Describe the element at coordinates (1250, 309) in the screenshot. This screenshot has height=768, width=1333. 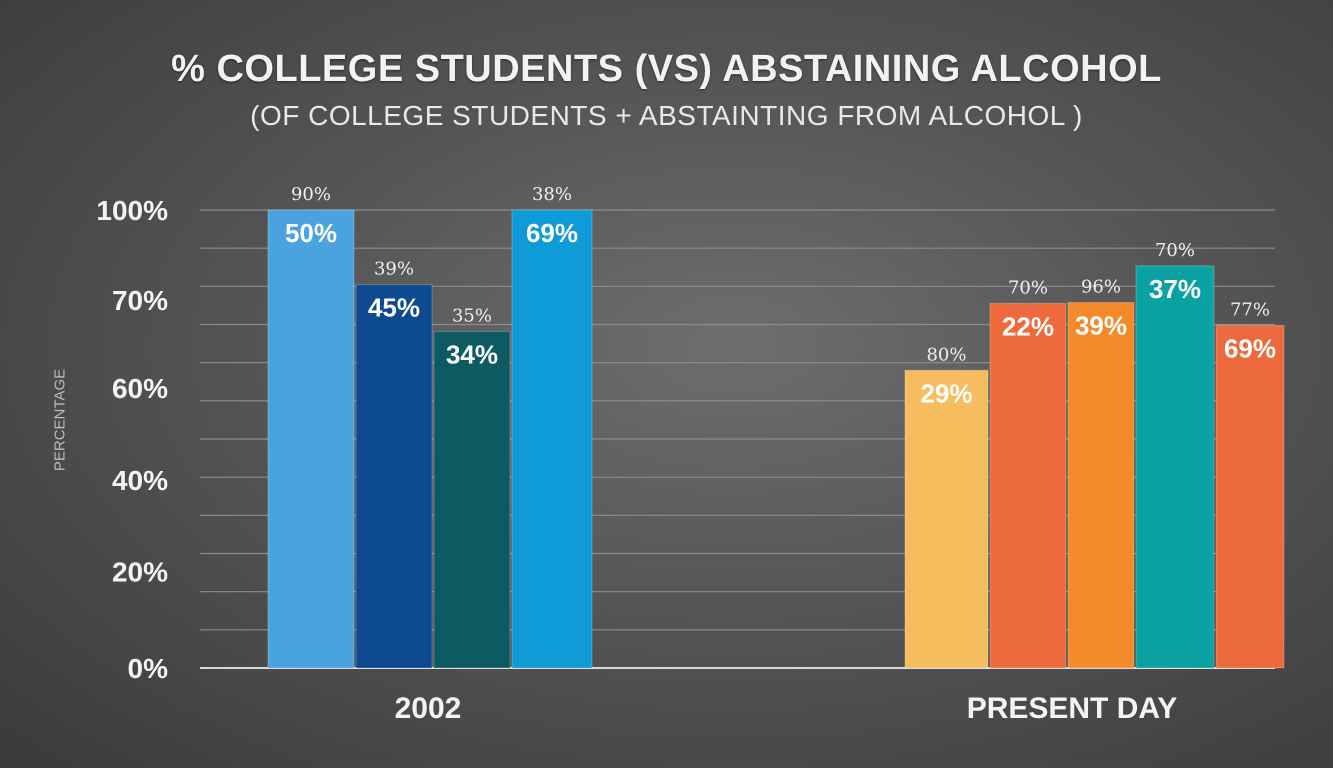
I see `bar-top-label: 77%` at that location.